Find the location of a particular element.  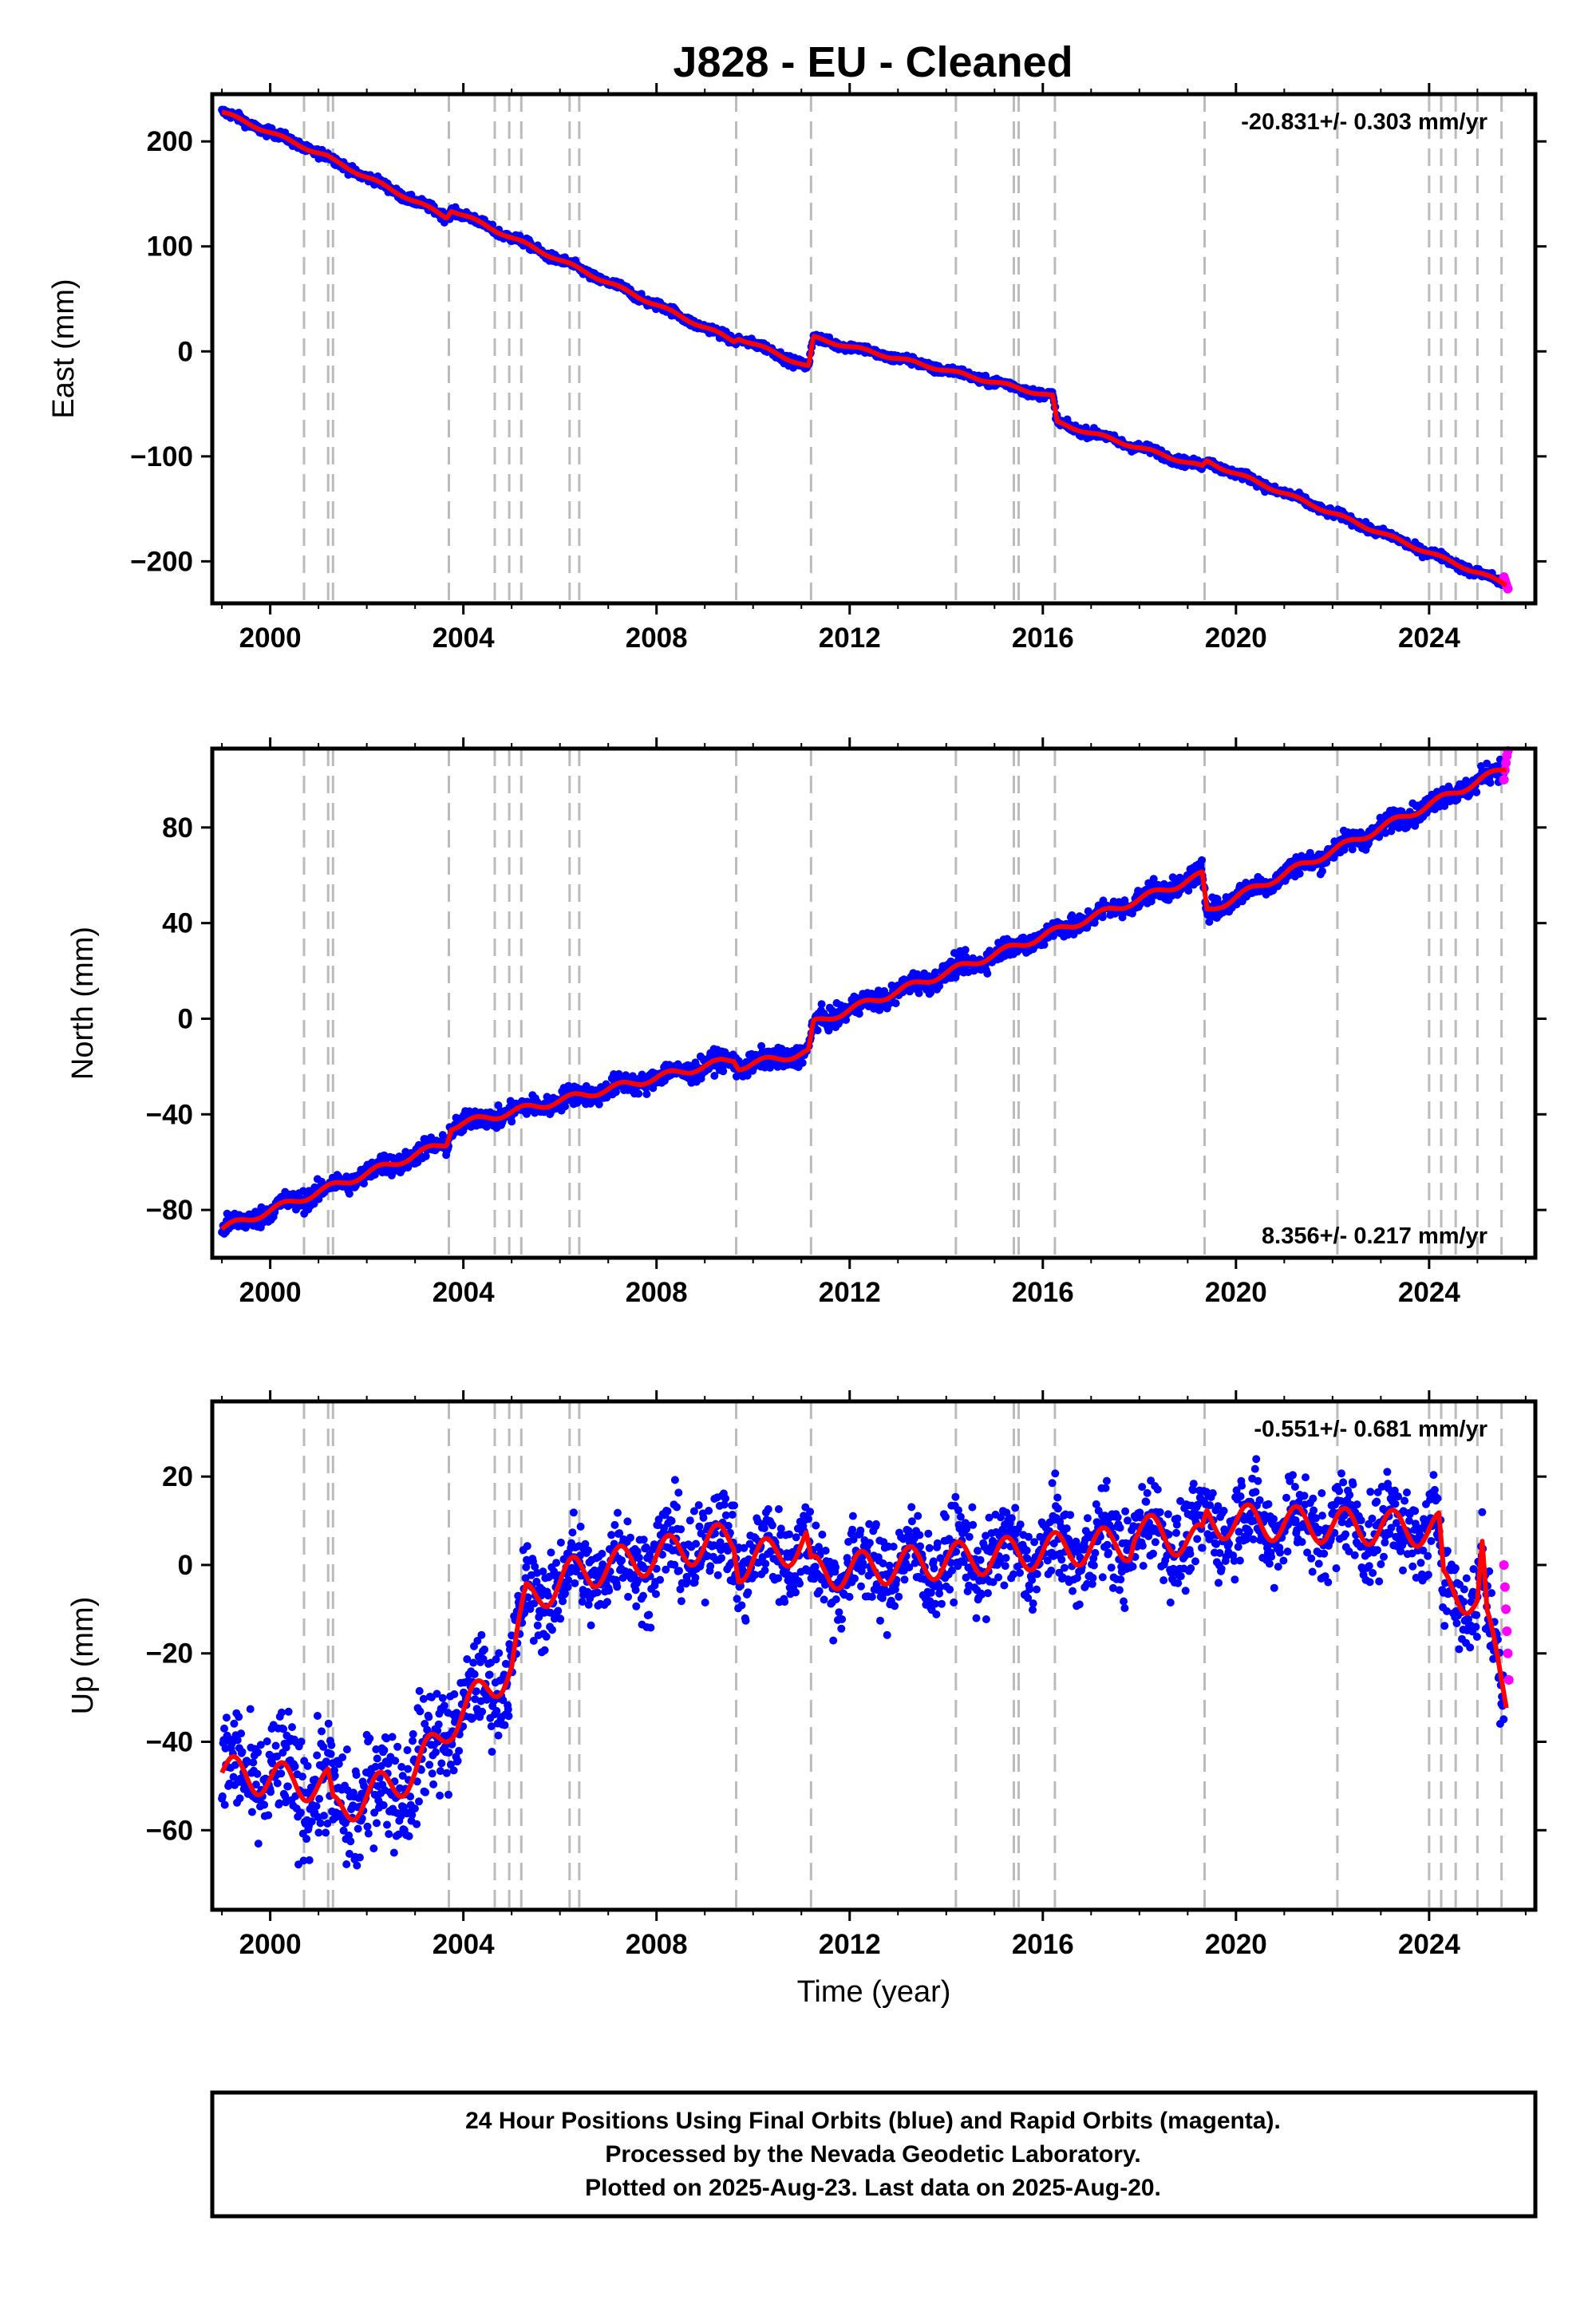

y-tick-label: −100 is located at coordinates (161, 456).